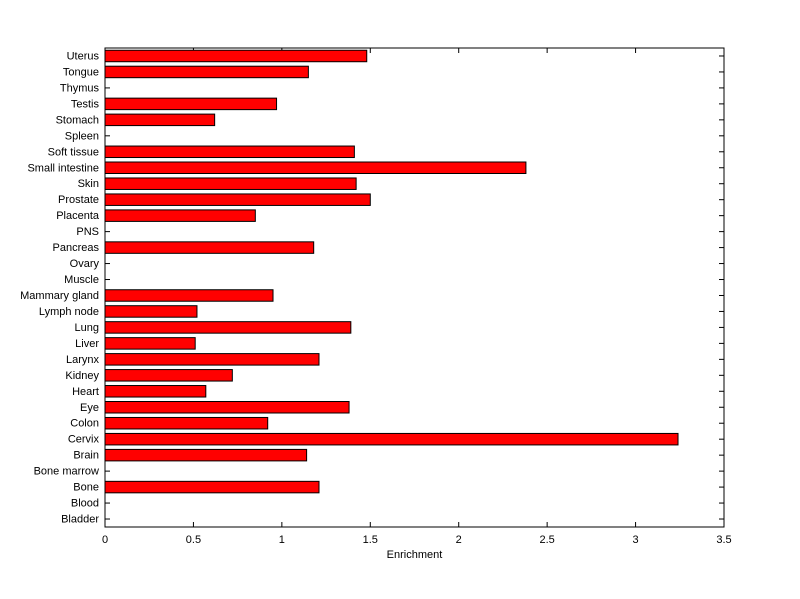 Image resolution: width=800 pixels, height=599 pixels. I want to click on y-axis-label: Skin, so click(88, 184).